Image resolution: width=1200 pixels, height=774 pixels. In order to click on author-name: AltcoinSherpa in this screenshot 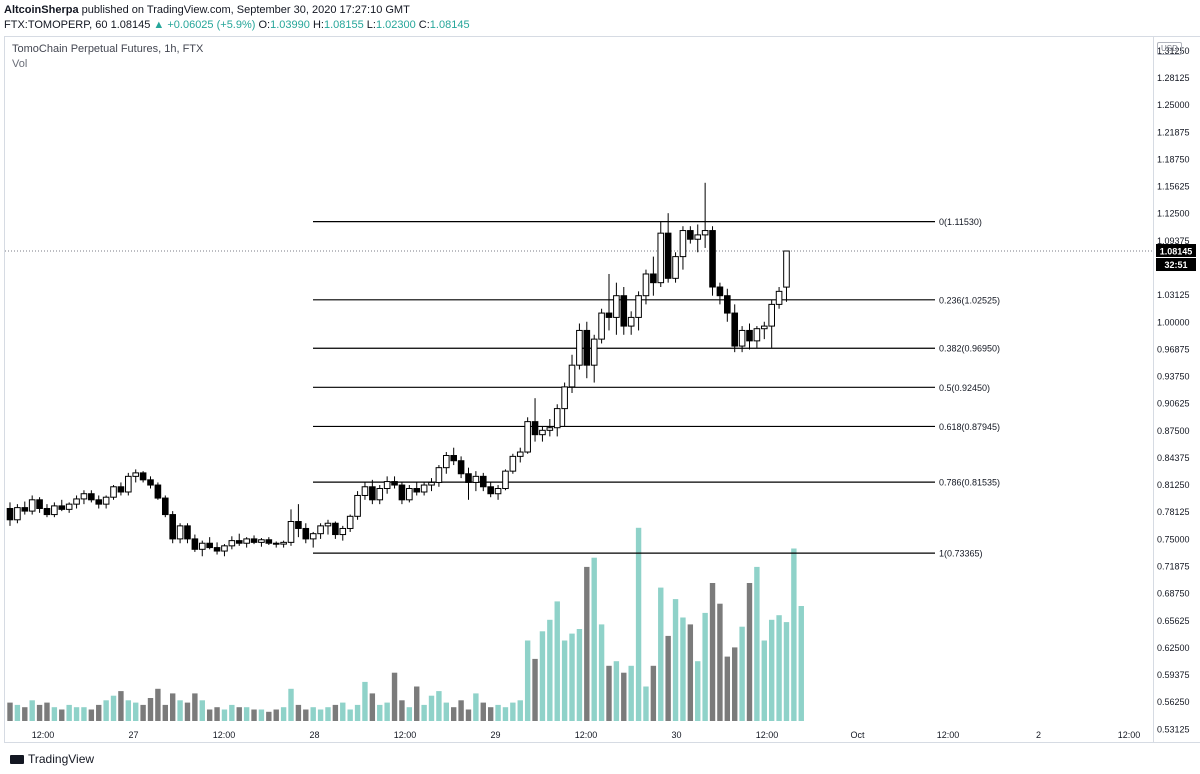, I will do `click(41, 10)`.